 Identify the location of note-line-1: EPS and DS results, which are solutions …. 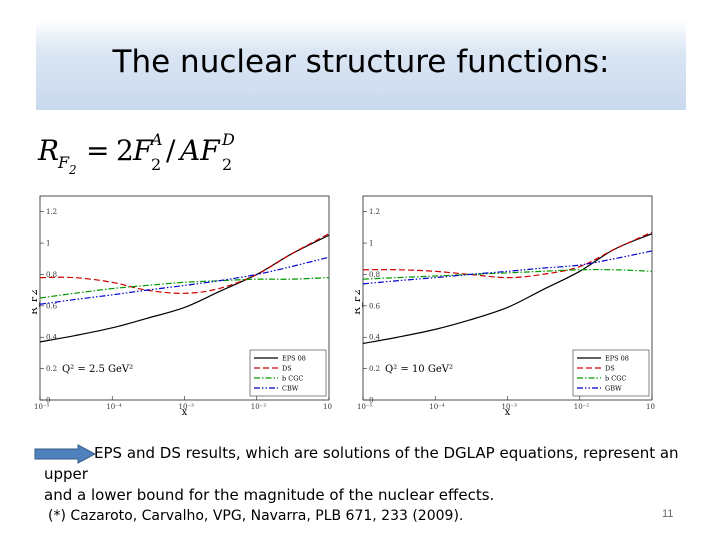
(361, 463).